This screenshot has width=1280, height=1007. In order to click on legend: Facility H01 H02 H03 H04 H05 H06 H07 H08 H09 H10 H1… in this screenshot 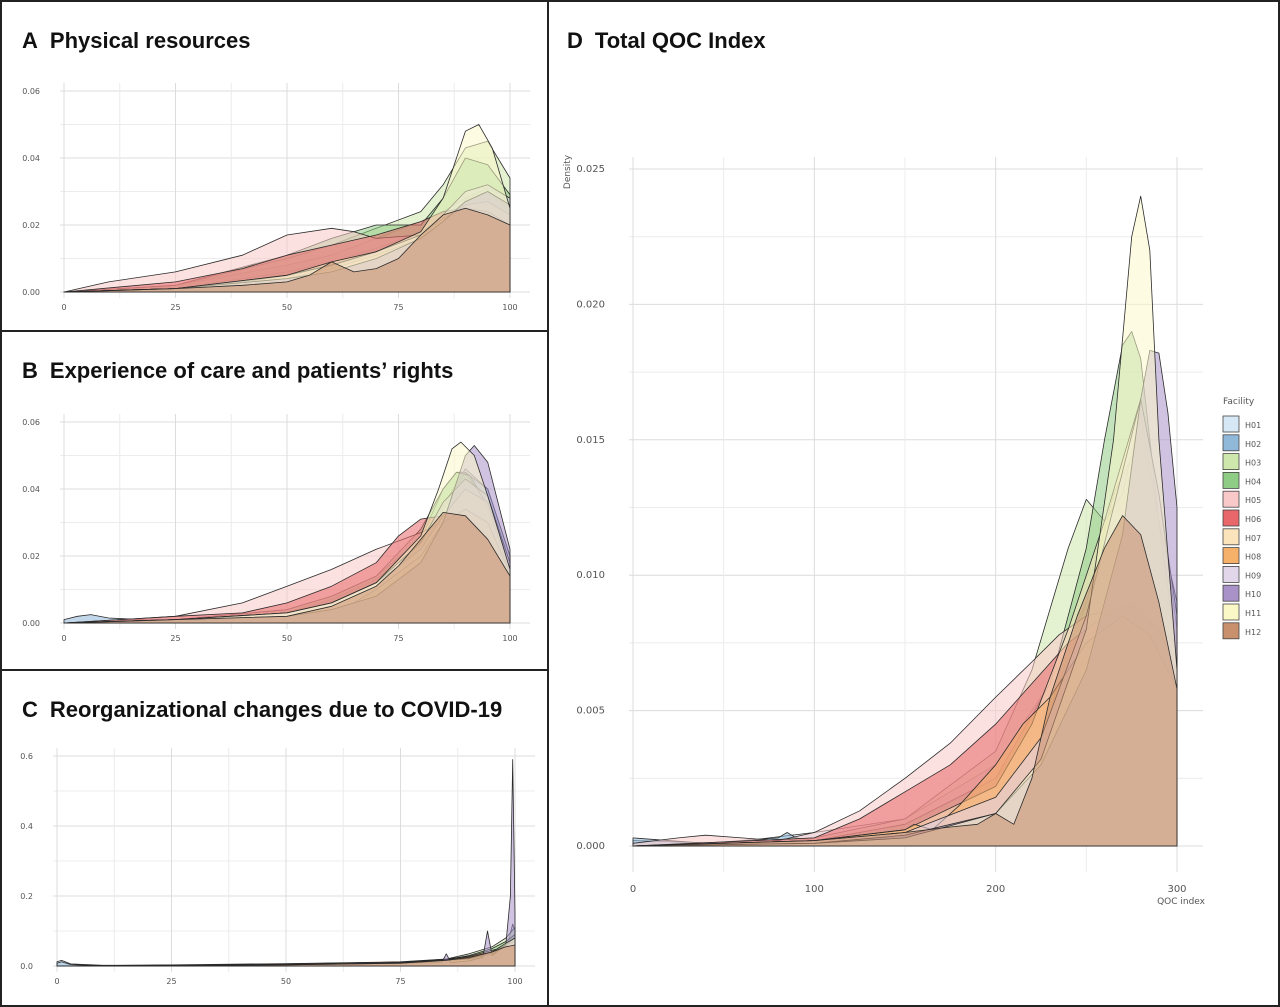, I will do `click(1241, 518)`.